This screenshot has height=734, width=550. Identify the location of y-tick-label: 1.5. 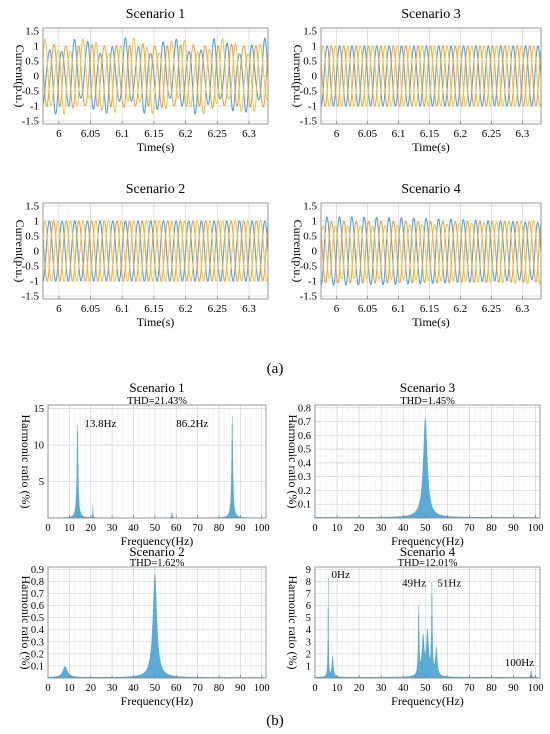
(32, 32).